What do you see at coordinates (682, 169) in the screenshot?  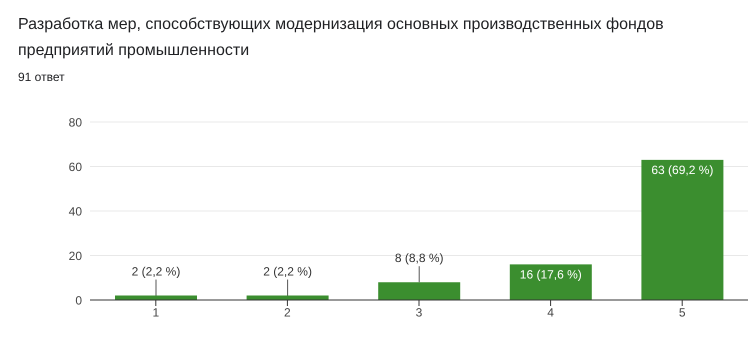 I see `data-label: 63 (69,2 %)` at bounding box center [682, 169].